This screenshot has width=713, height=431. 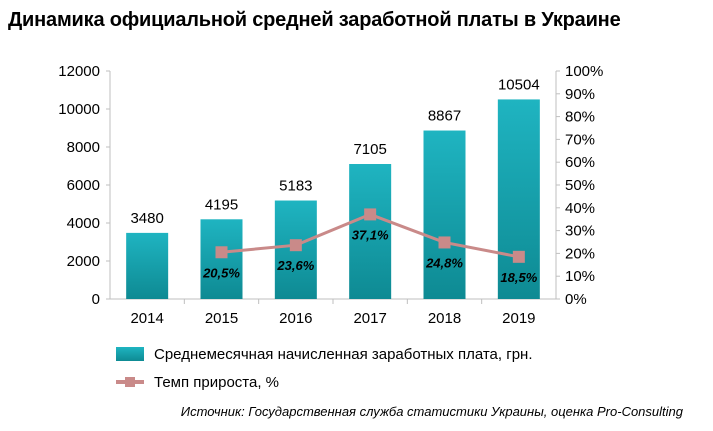 What do you see at coordinates (518, 199) in the screenshot?
I see `bar-2019` at bounding box center [518, 199].